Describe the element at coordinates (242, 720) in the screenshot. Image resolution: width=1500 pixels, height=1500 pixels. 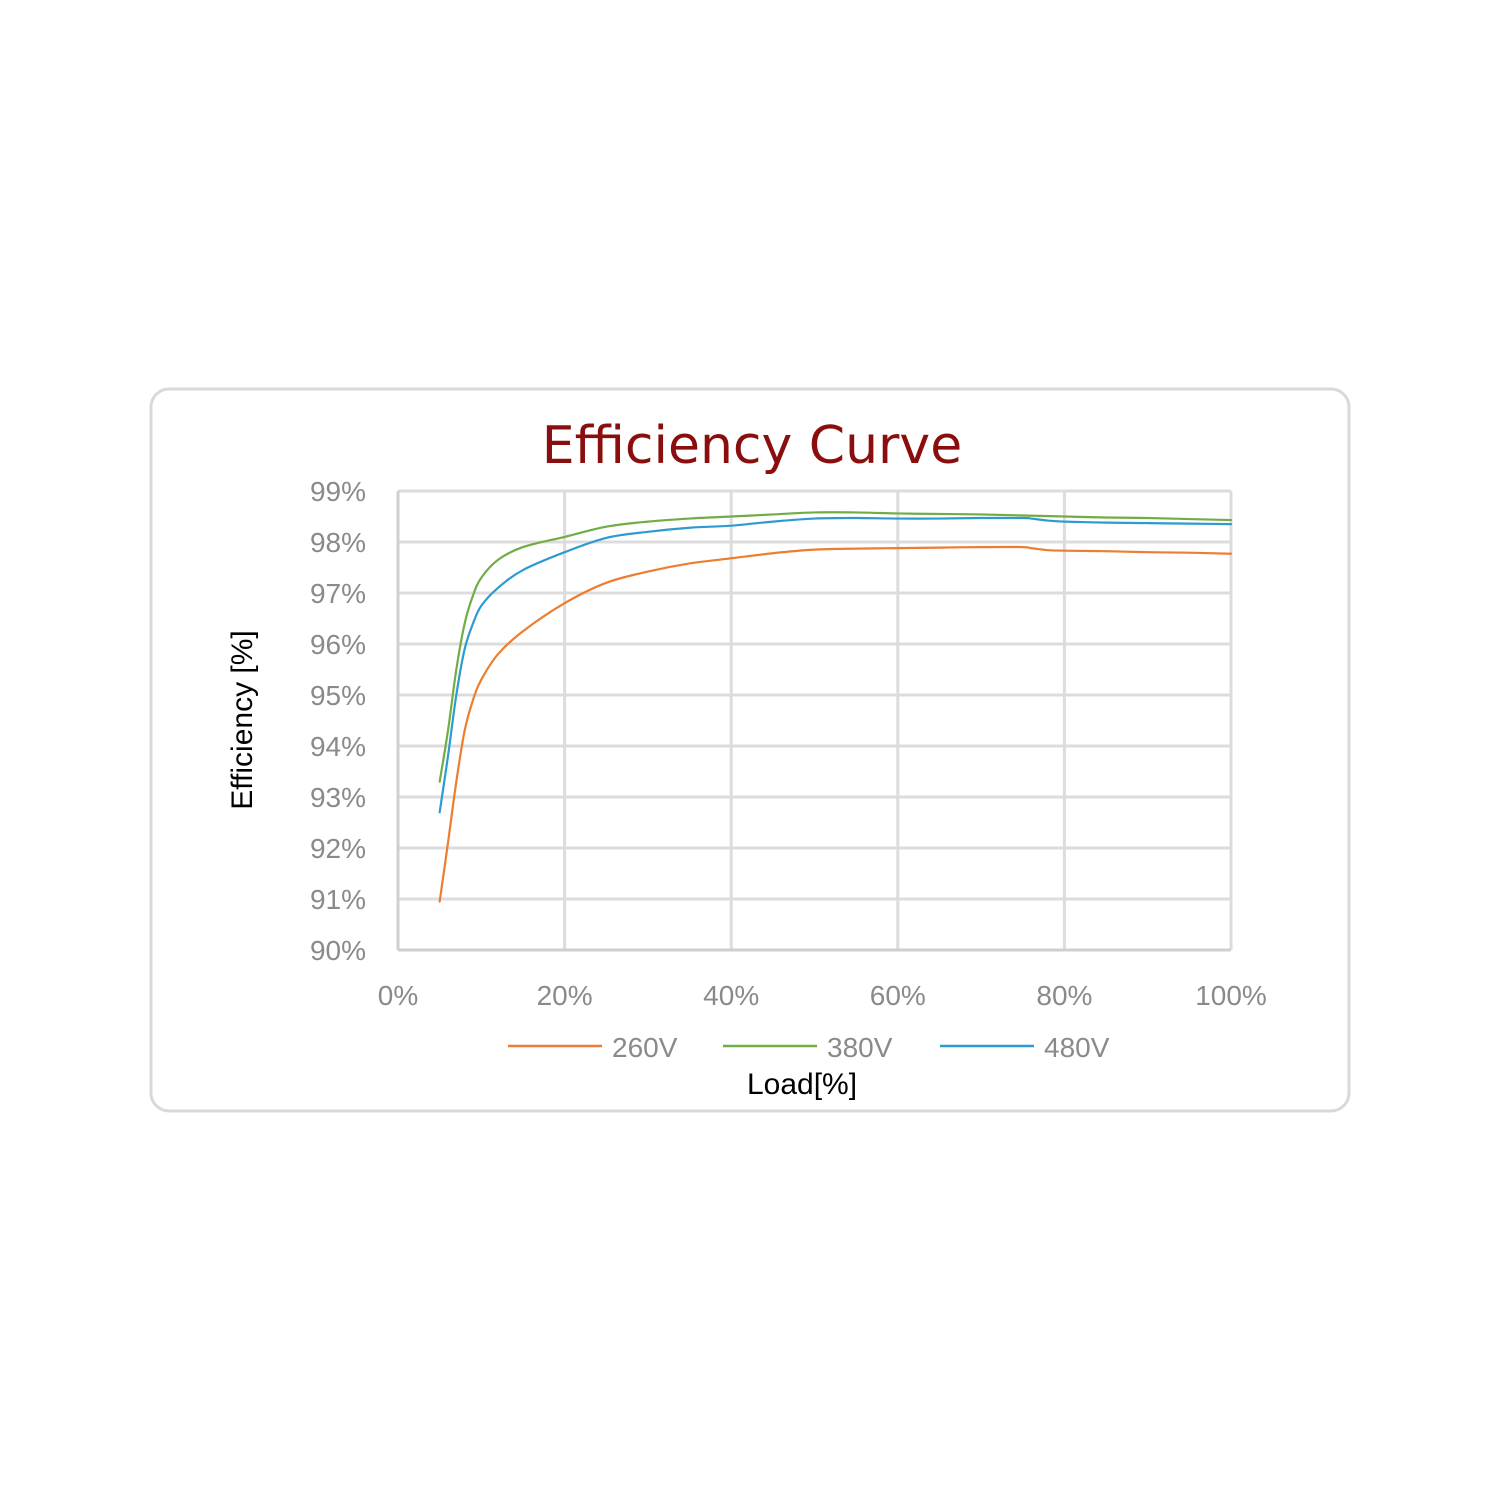
I see `y-axis-label: Efficiency [%]` at that location.